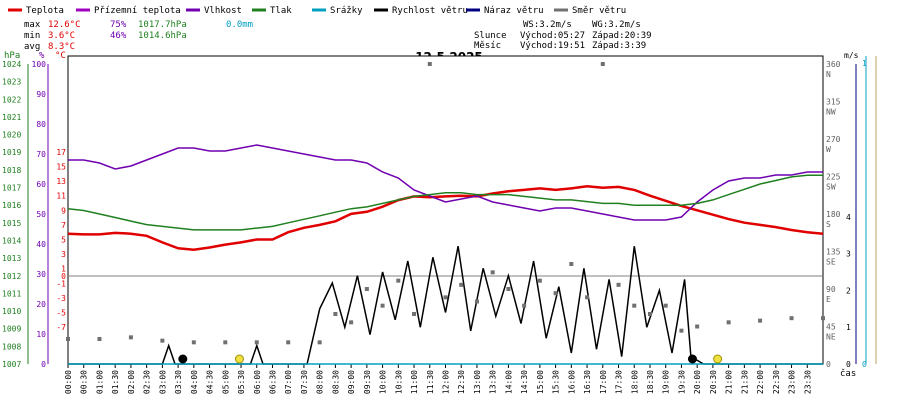 The image size is (900, 400). Describe the element at coordinates (11, 99) in the screenshot. I see `pressure-tick: 1022` at that location.